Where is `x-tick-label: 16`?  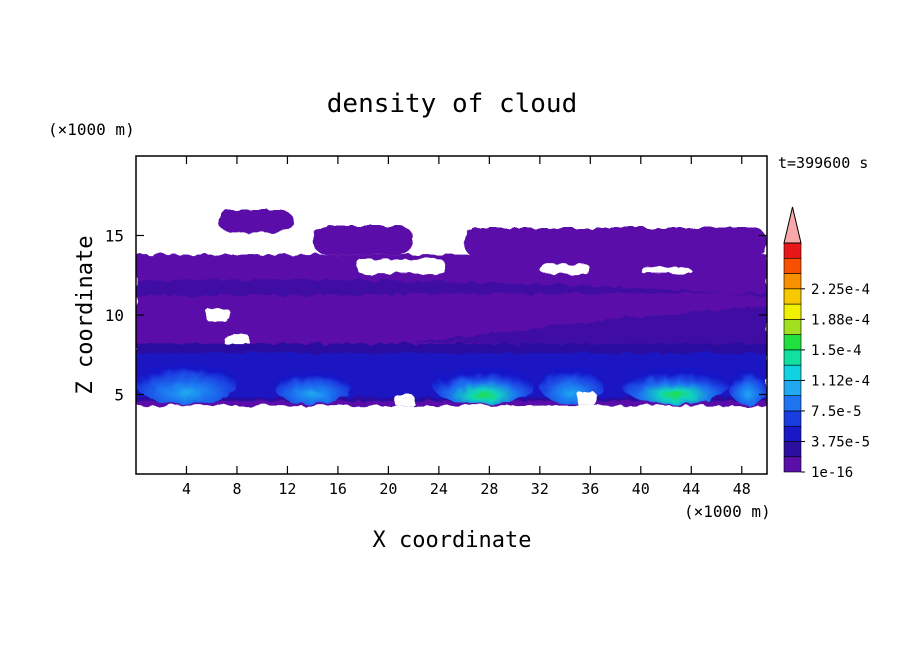
x-tick-label: 16 is located at coordinates (338, 489).